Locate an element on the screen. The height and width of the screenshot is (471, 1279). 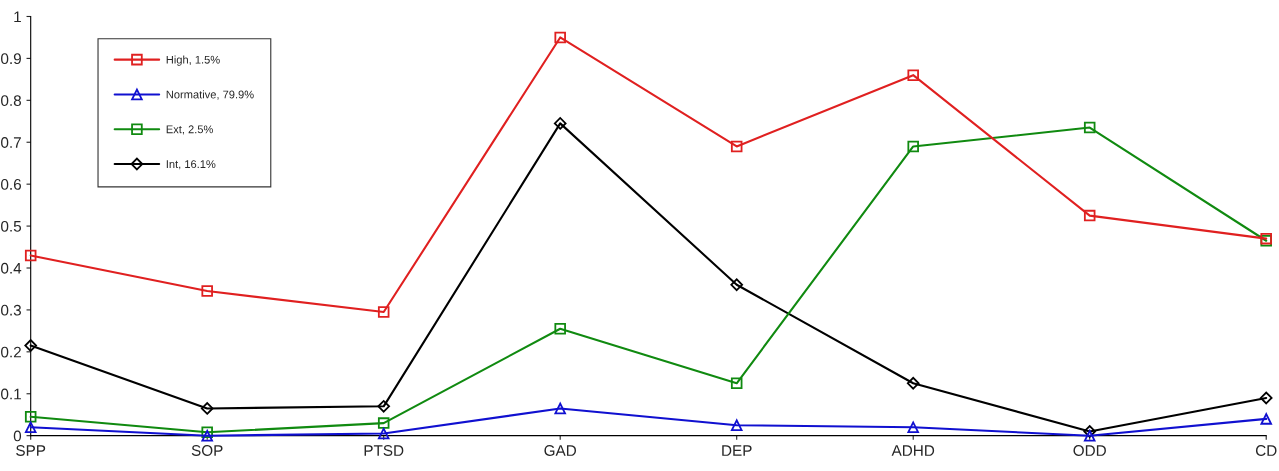
y-tick-label: 0.3 is located at coordinates (11, 310).